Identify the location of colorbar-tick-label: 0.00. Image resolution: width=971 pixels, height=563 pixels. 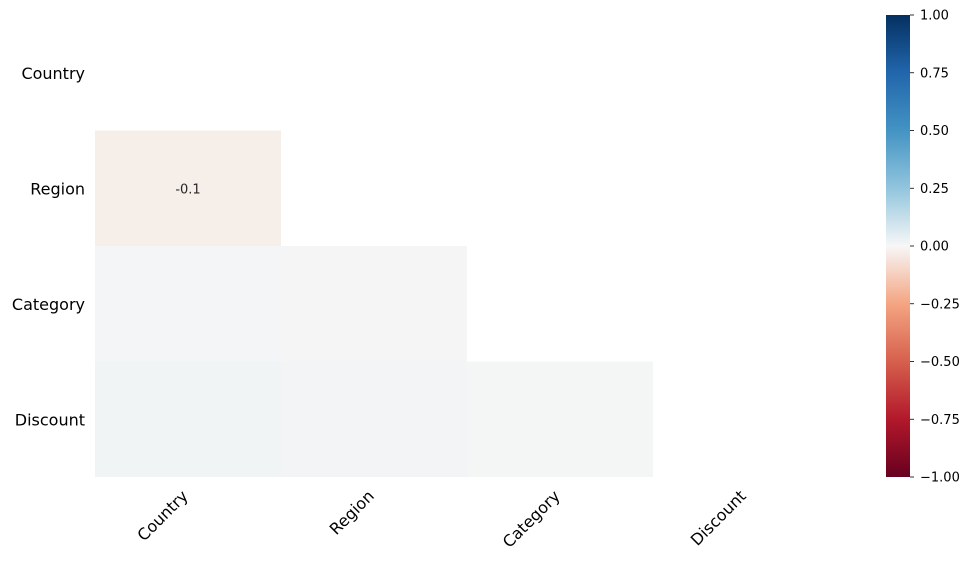
(934, 247).